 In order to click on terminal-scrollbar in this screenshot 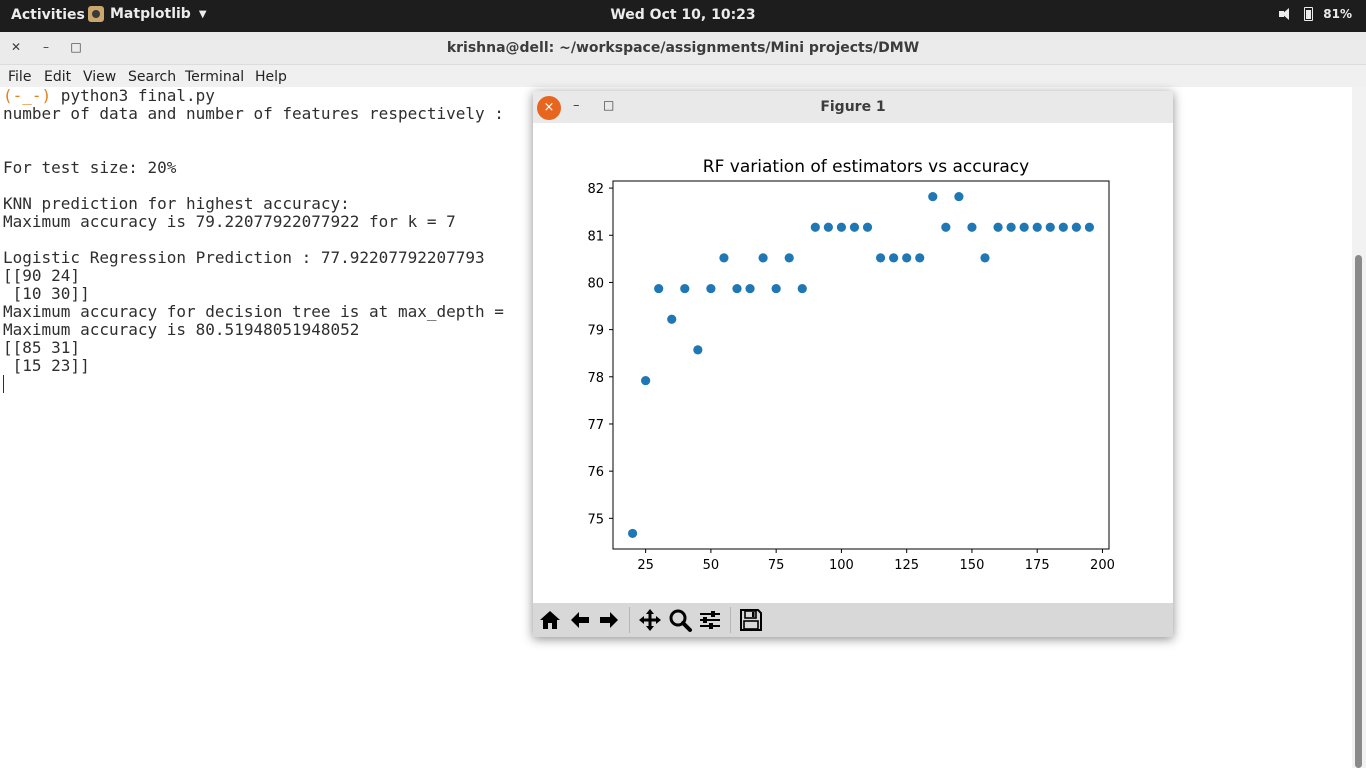, I will do `click(1359, 427)`.